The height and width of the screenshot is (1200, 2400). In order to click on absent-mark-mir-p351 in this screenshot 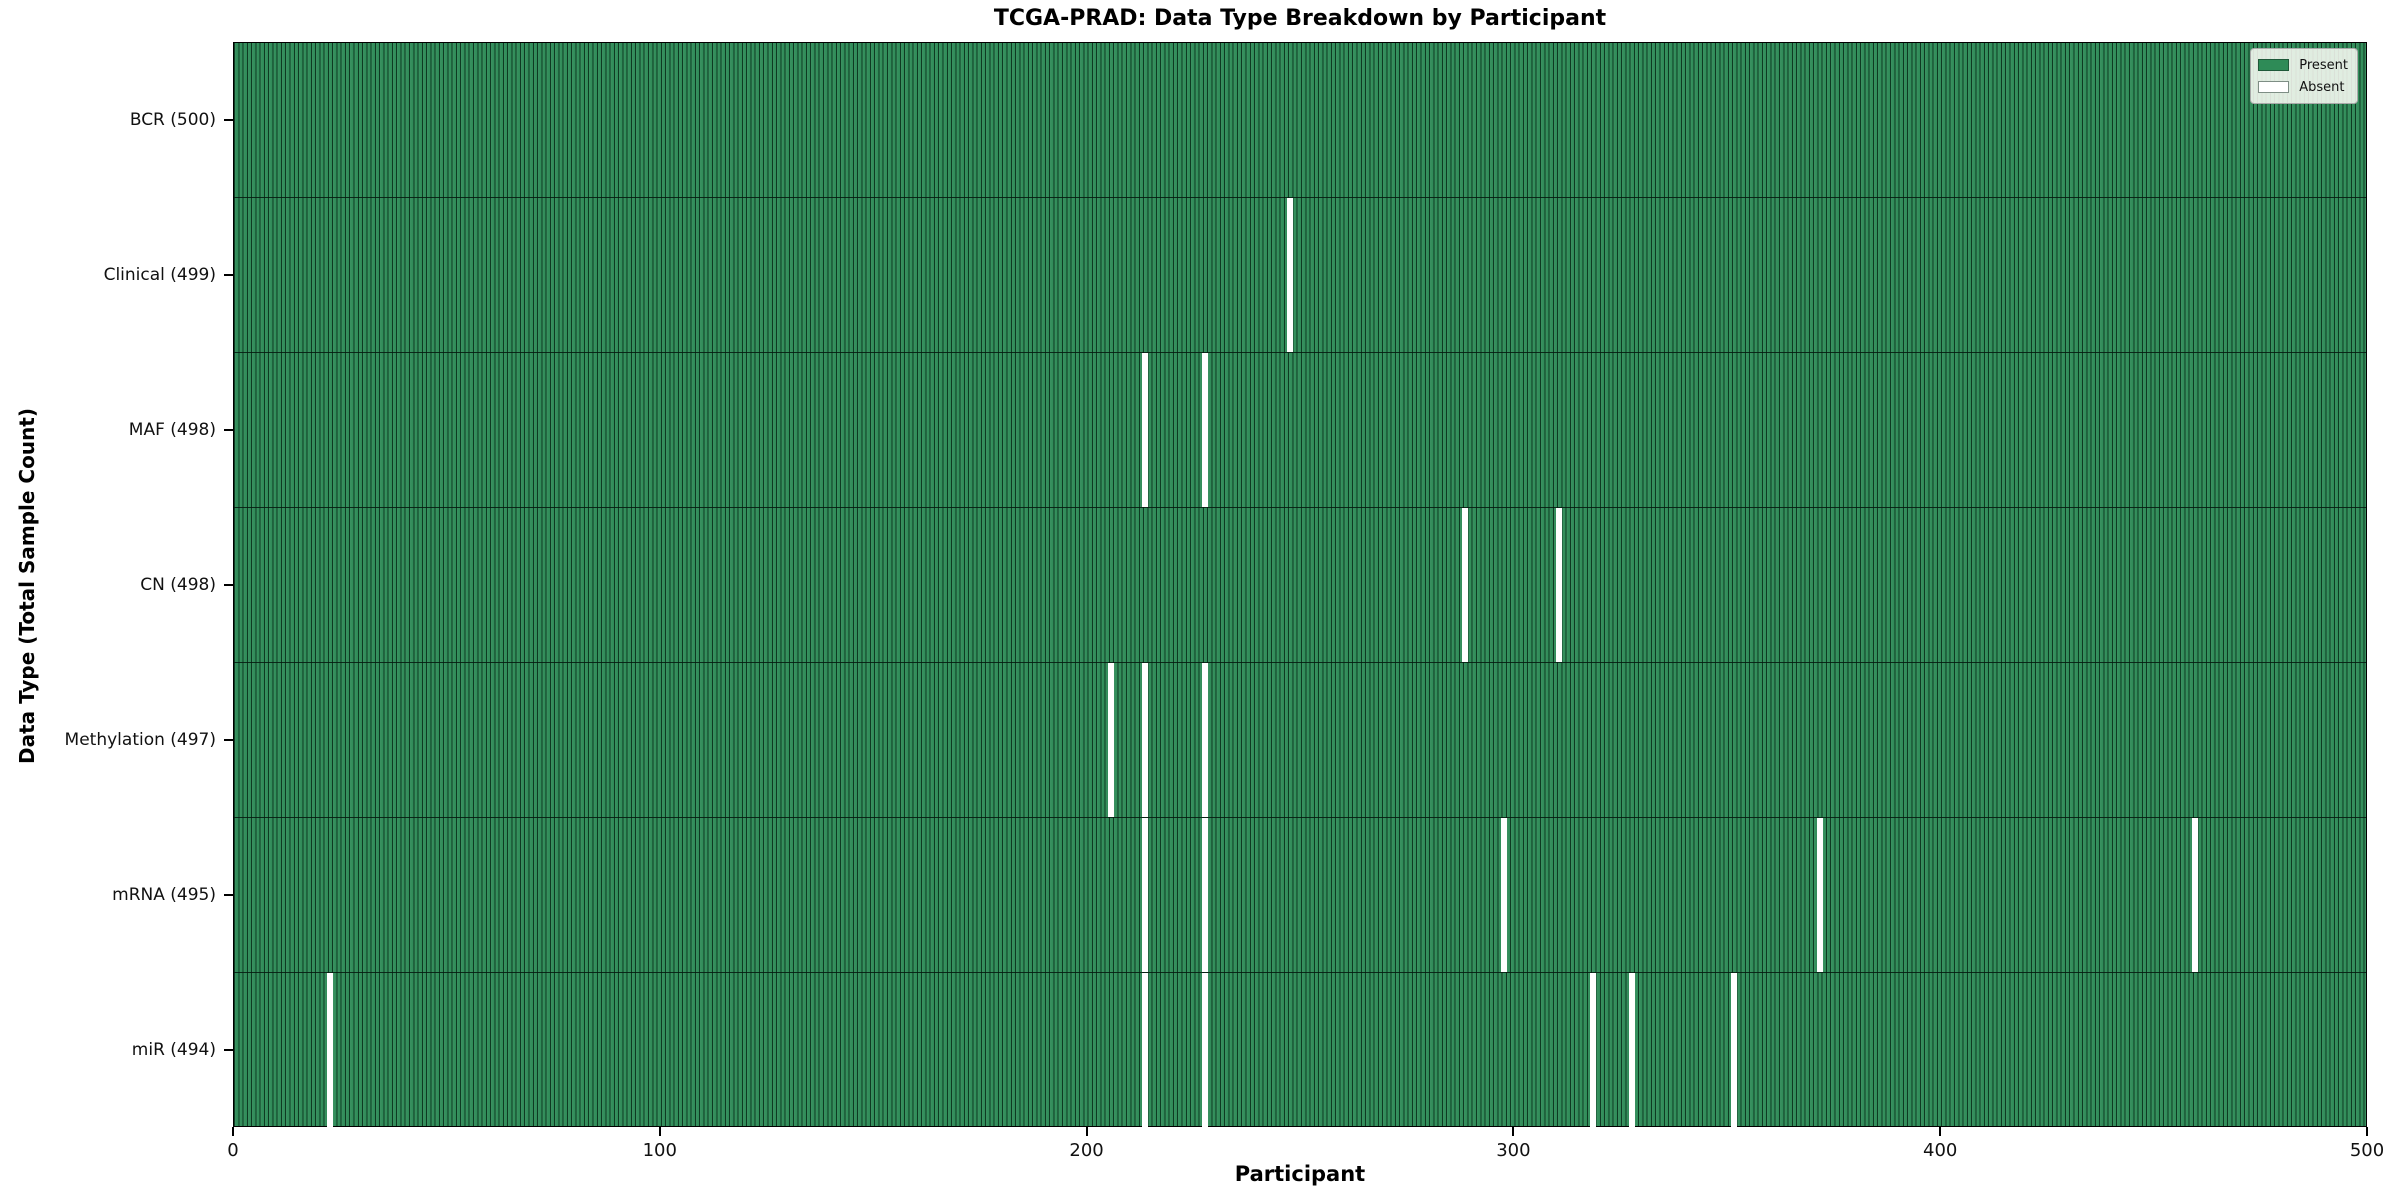, I will do `click(1734, 1050)`.